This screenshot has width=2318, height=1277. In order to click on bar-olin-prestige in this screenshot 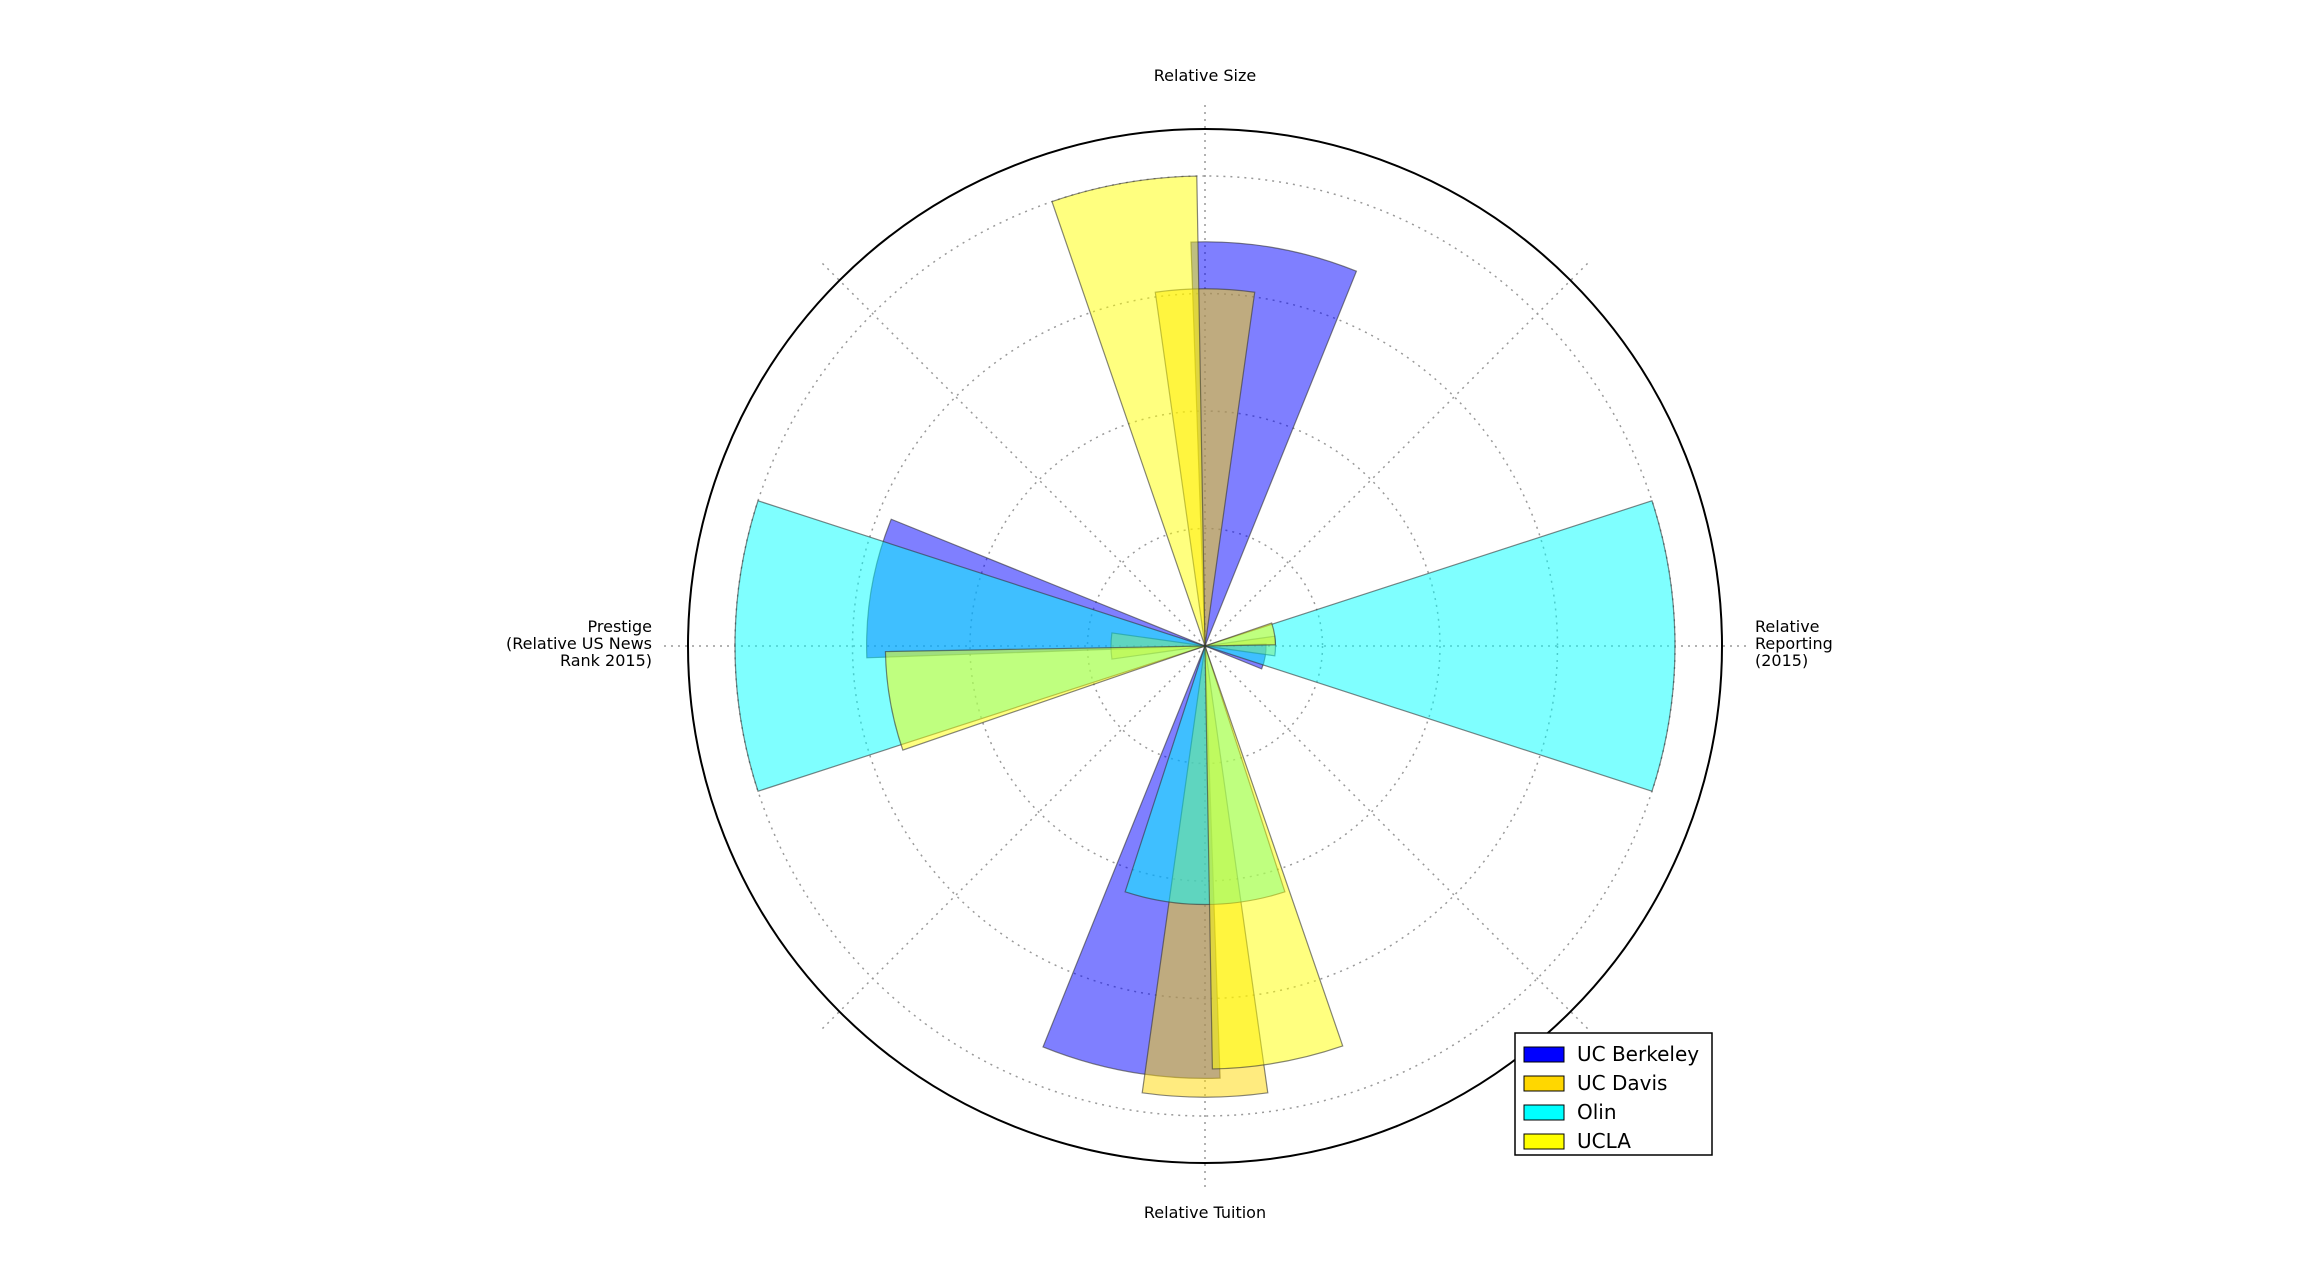, I will do `click(970, 646)`.